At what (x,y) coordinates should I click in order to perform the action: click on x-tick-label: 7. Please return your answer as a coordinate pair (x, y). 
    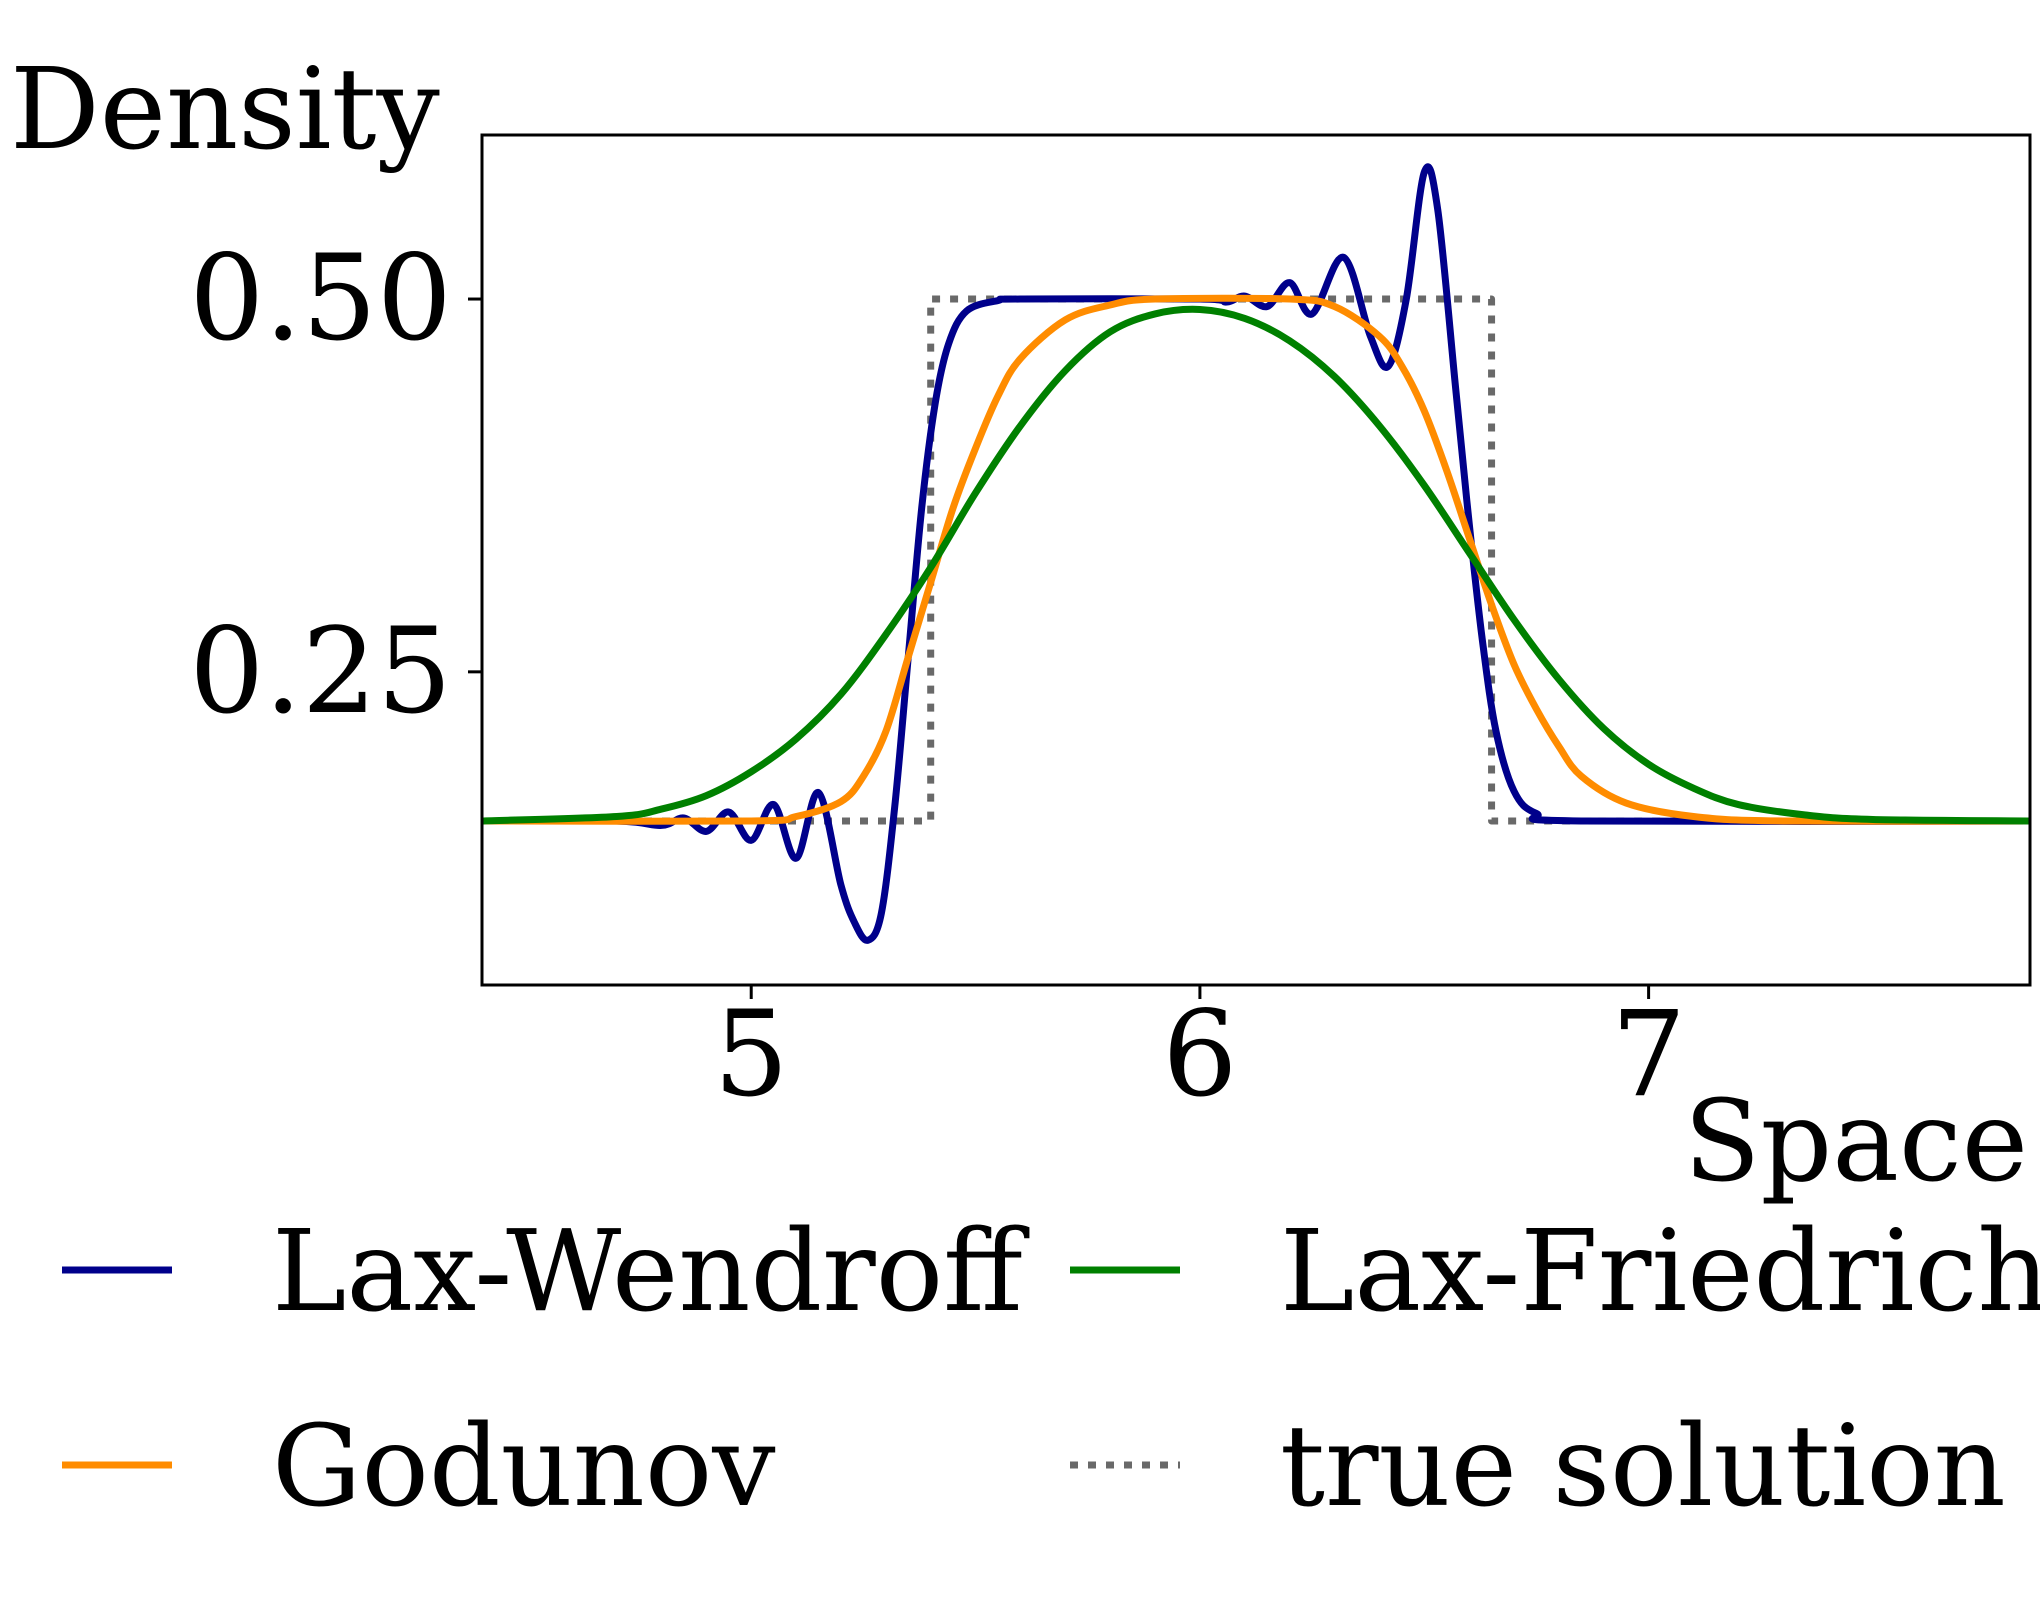
    Looking at the image, I should click on (1648, 1054).